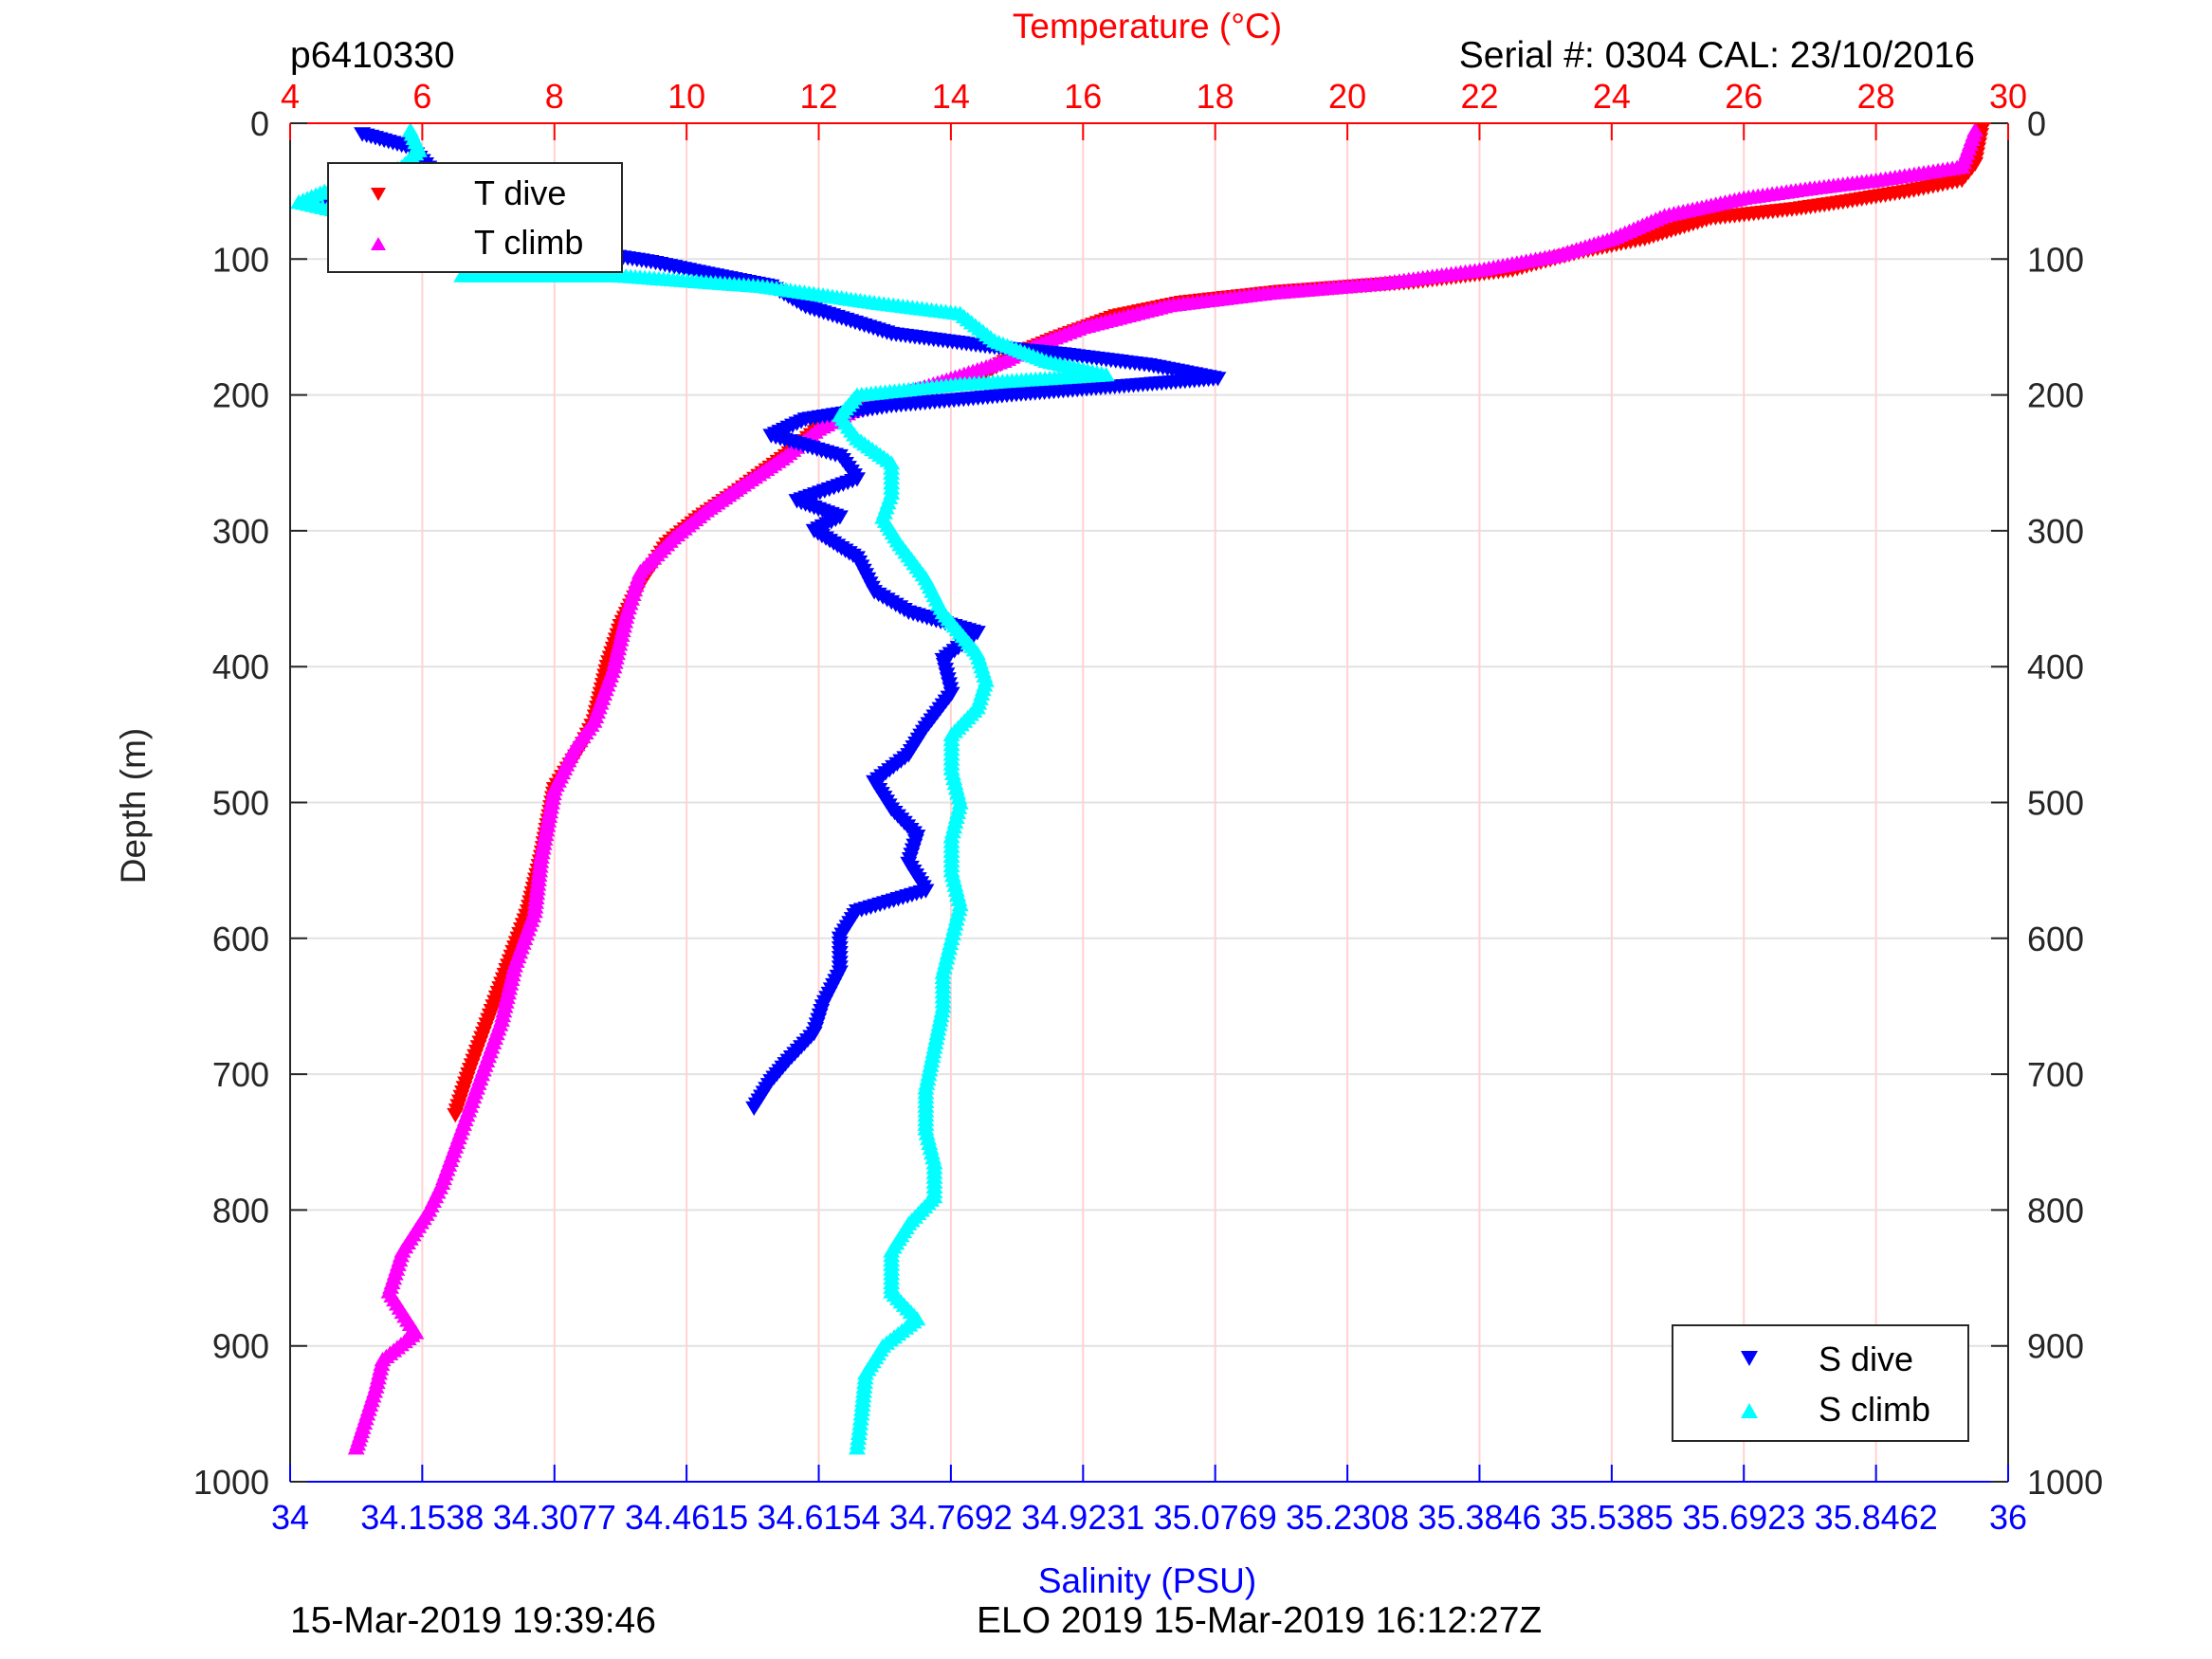  Describe the element at coordinates (290, 1517) in the screenshot. I see `sal-tick-label-0: 34` at that location.